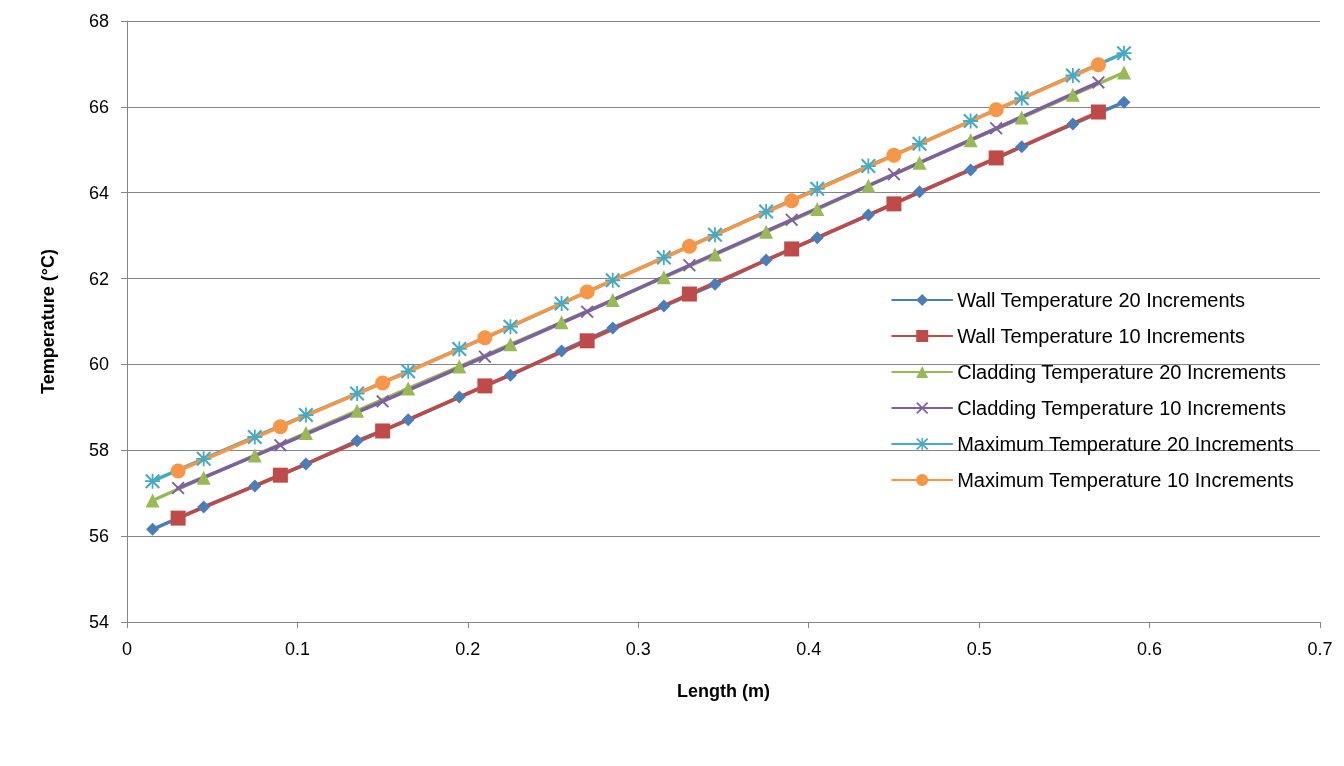 The image size is (1344, 766). What do you see at coordinates (638, 649) in the screenshot?
I see `x-tick-label: 0.3` at bounding box center [638, 649].